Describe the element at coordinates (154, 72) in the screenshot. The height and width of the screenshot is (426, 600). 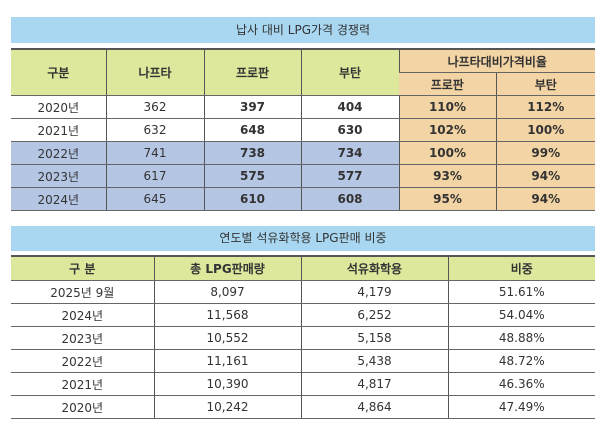
I see `header-naphtha: 나프타` at that location.